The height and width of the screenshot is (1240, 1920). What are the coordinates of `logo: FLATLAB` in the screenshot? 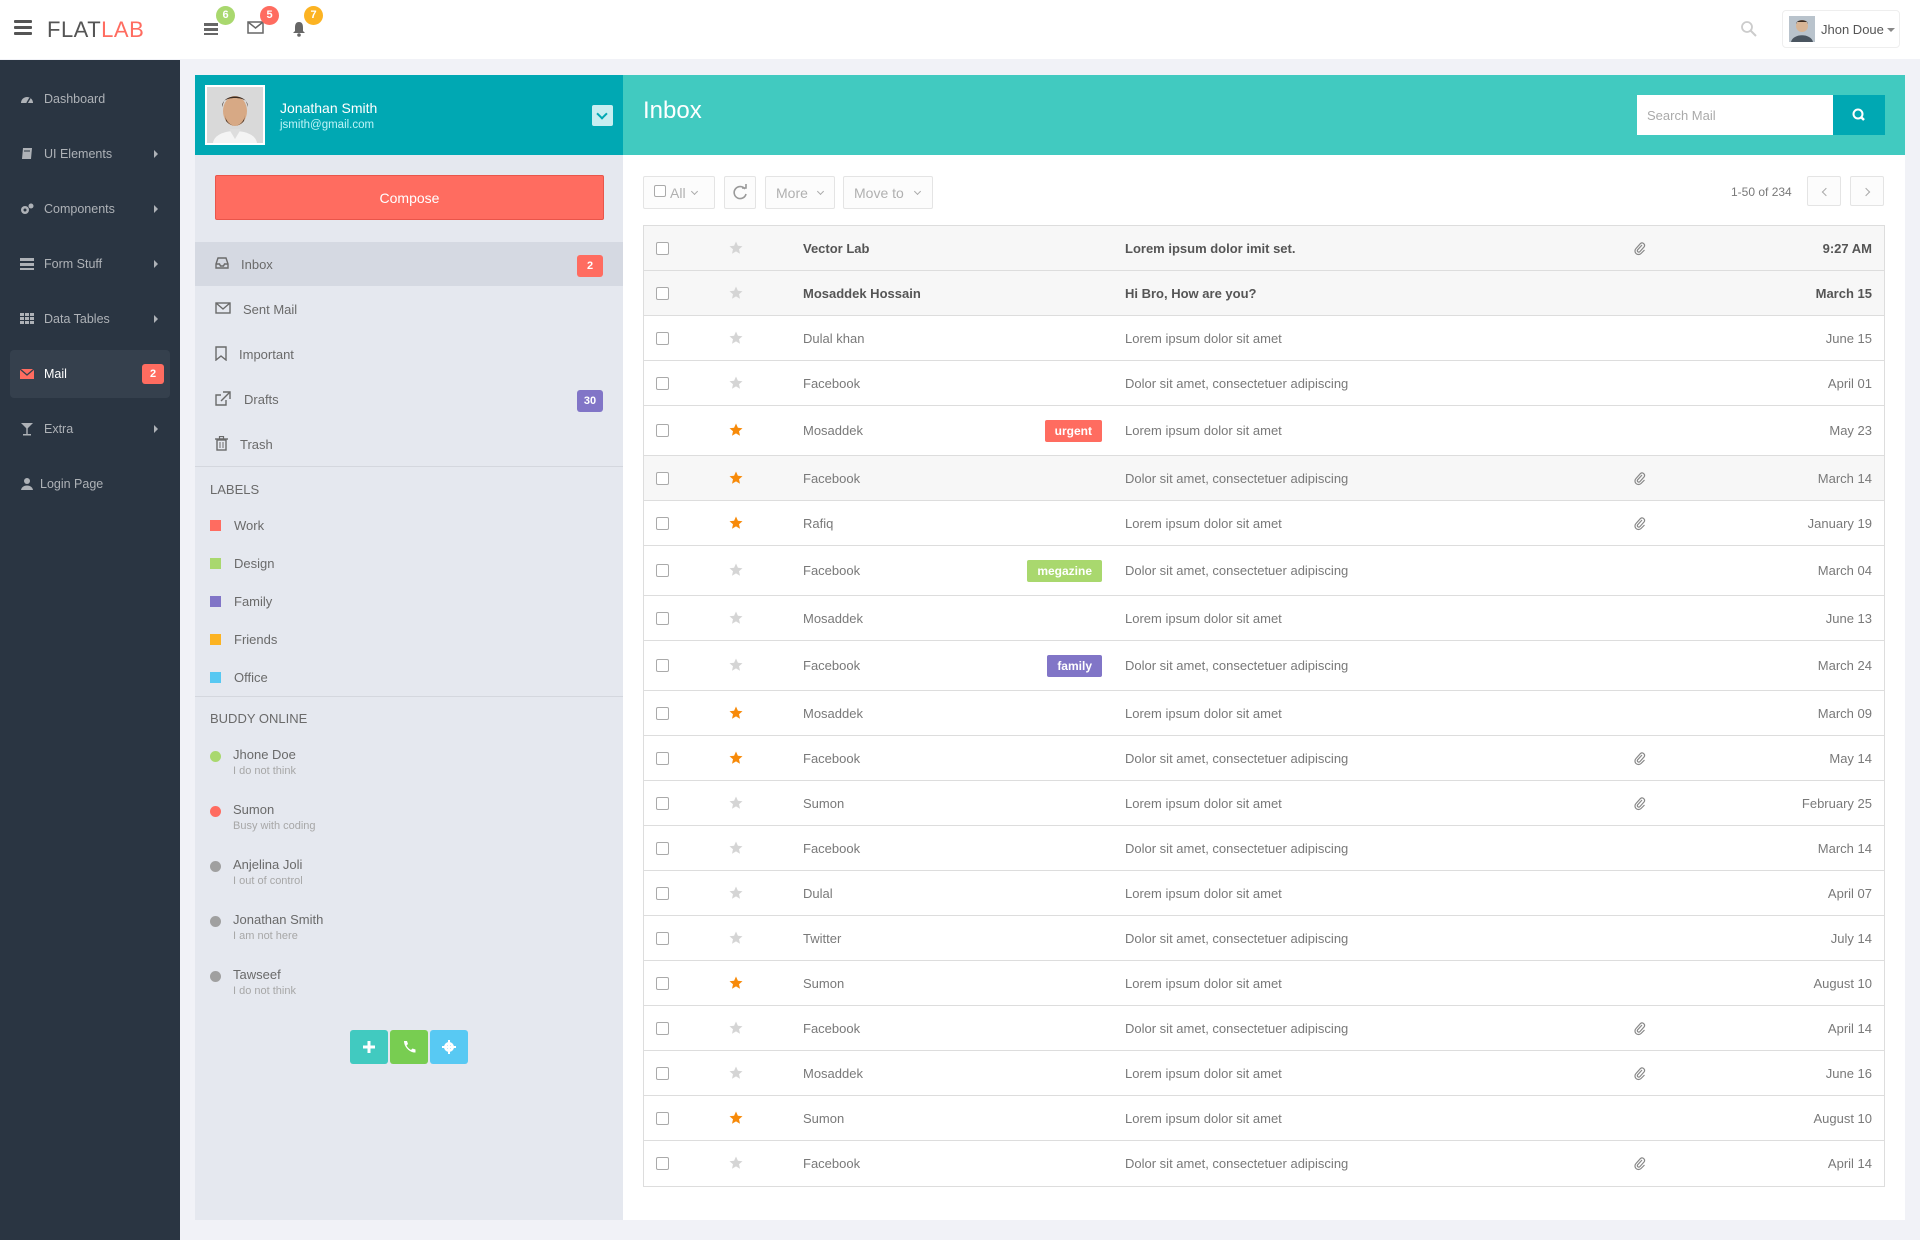 It's located at (96, 29).